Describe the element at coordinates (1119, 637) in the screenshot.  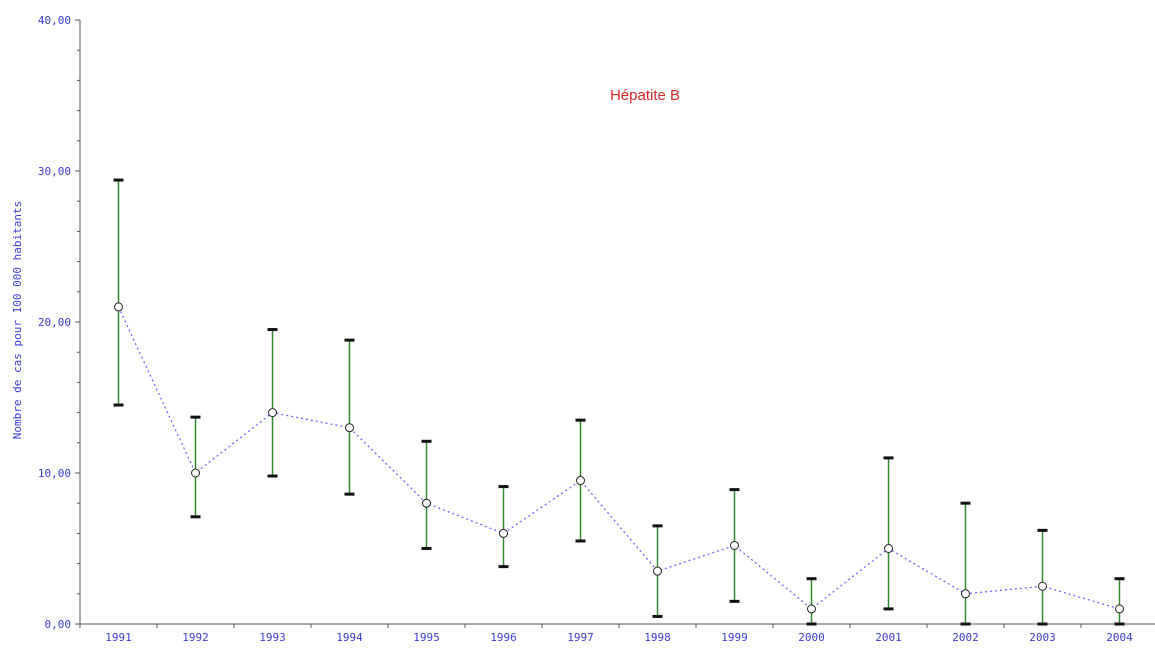
I see `x-tick-label: 2004` at that location.